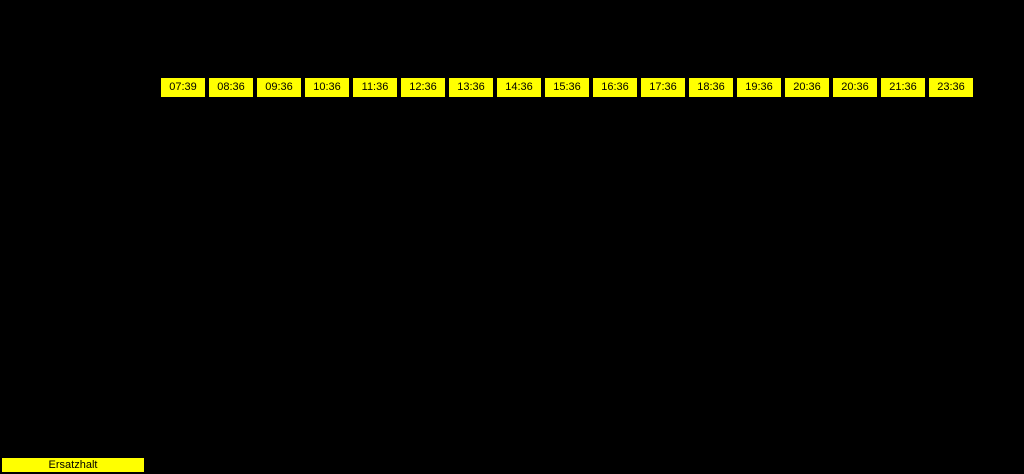 The height and width of the screenshot is (474, 1024). What do you see at coordinates (327, 87) in the screenshot?
I see `time-cell: 10:36` at bounding box center [327, 87].